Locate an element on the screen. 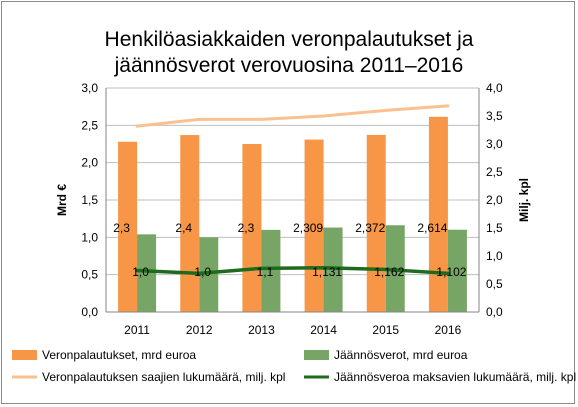 Image resolution: width=578 pixels, height=407 pixels. y-left-tick-label: 0,0 is located at coordinates (89, 312).